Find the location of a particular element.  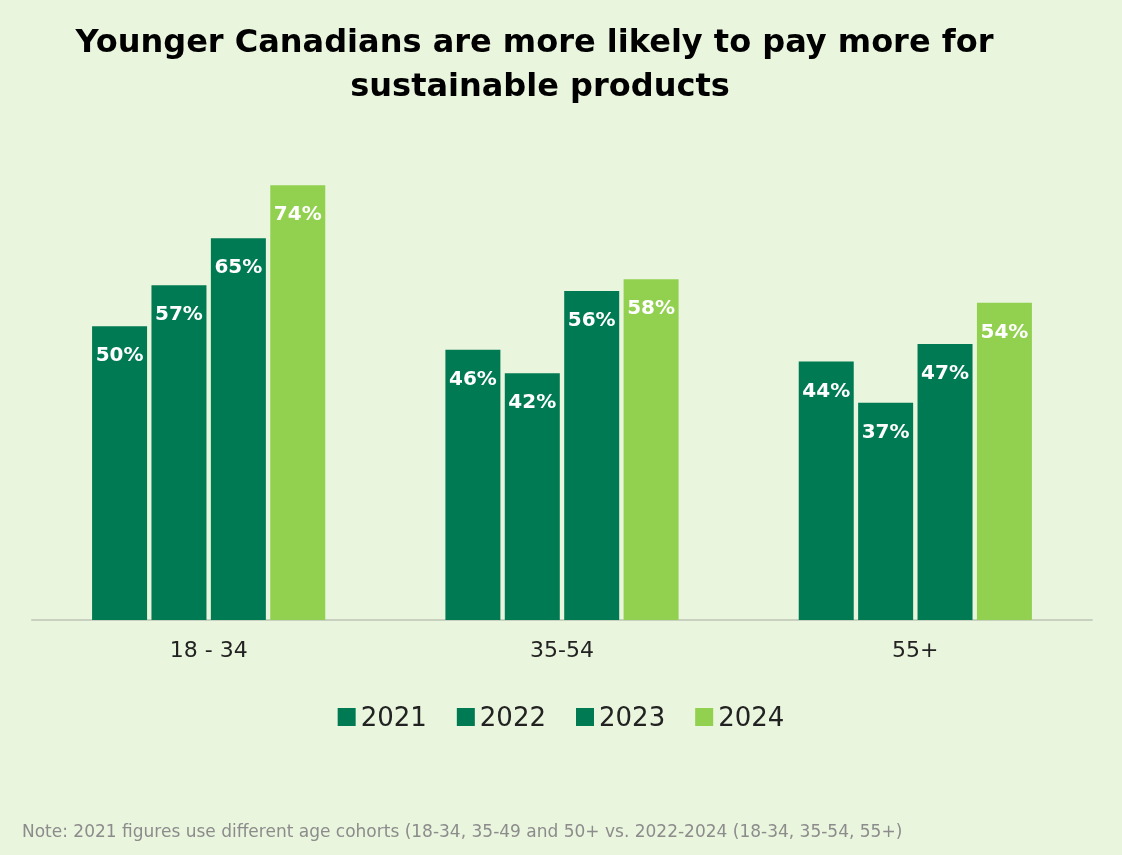

data-label: 57% is located at coordinates (179, 313).